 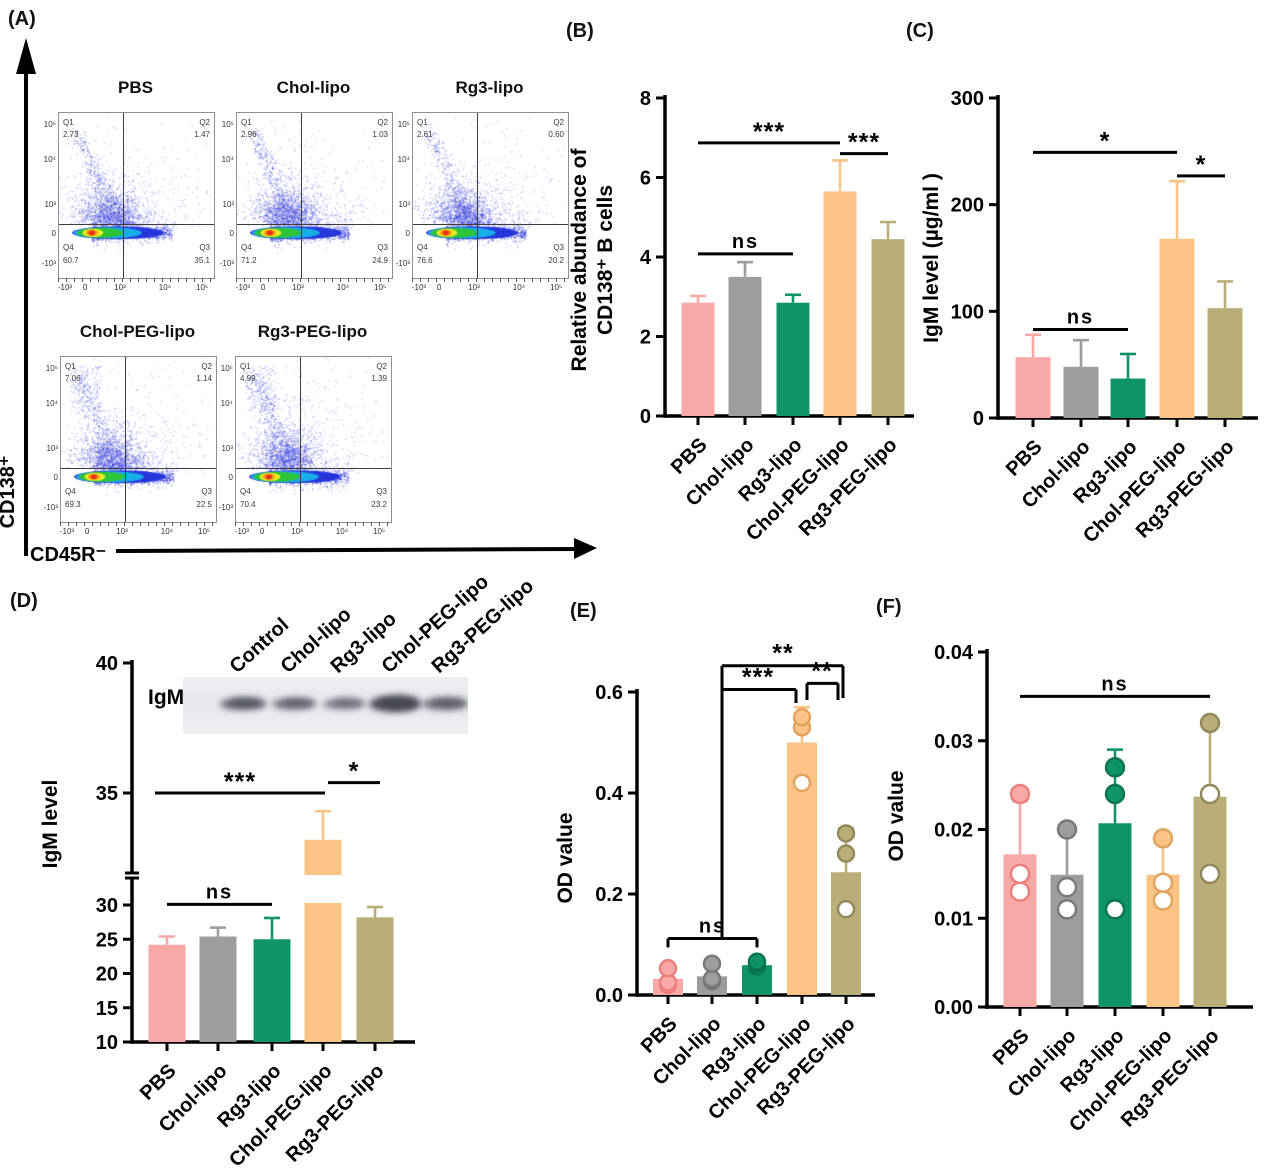 What do you see at coordinates (953, 919) in the screenshot?
I see `ytick-F: 0.01` at bounding box center [953, 919].